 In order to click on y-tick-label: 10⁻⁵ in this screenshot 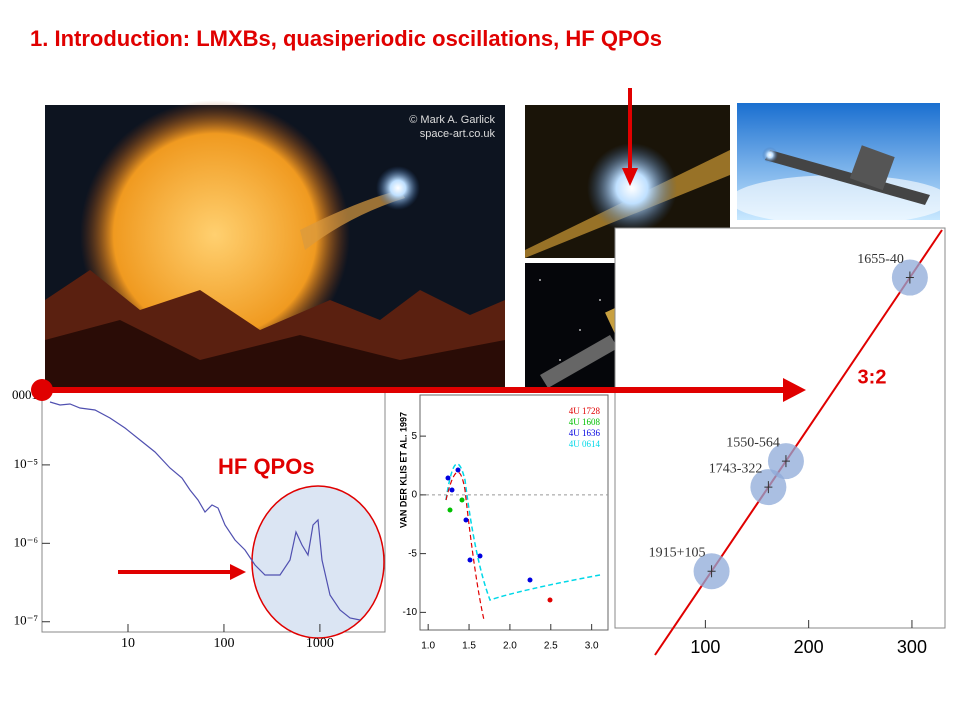, I will do `click(26, 463)`.